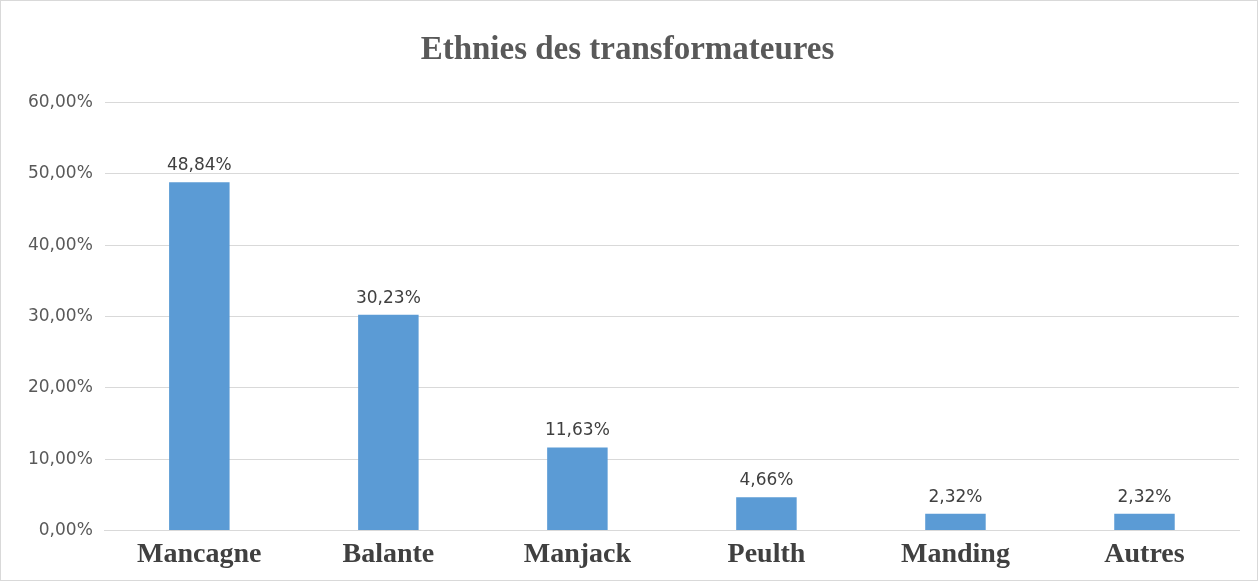 This screenshot has width=1258, height=581. What do you see at coordinates (1144, 553) in the screenshot?
I see `x-tick-label: Autres` at bounding box center [1144, 553].